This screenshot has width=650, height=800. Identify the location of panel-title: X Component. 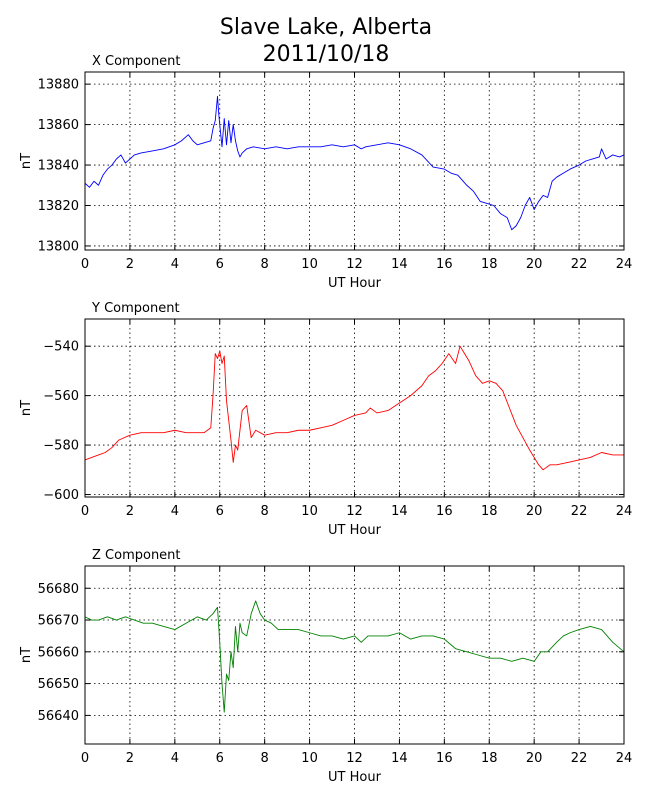
(136, 61).